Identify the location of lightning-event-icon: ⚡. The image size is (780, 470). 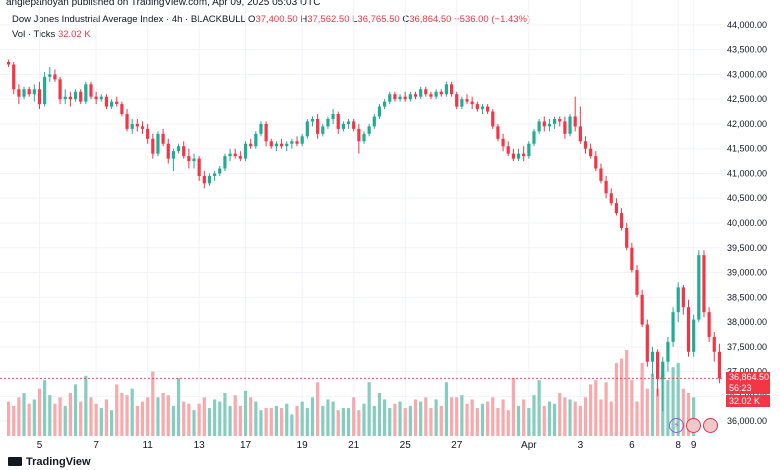
(676, 425).